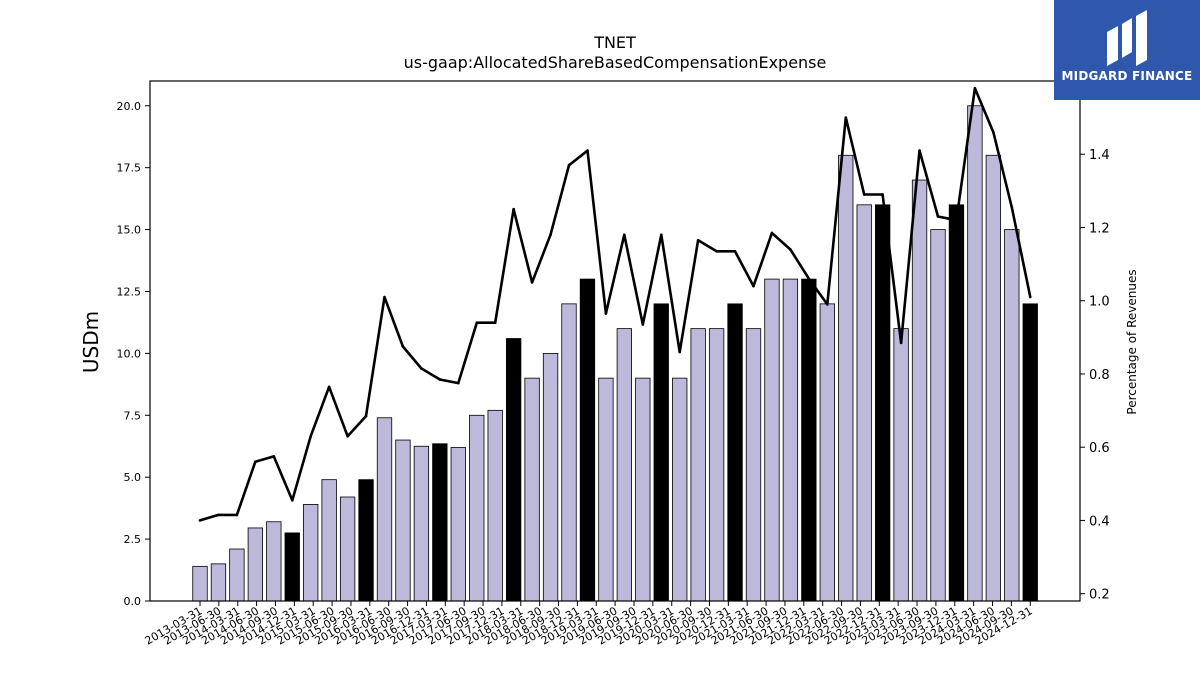  What do you see at coordinates (1099, 375) in the screenshot?
I see `y2-tick-label: 0.8` at bounding box center [1099, 375].